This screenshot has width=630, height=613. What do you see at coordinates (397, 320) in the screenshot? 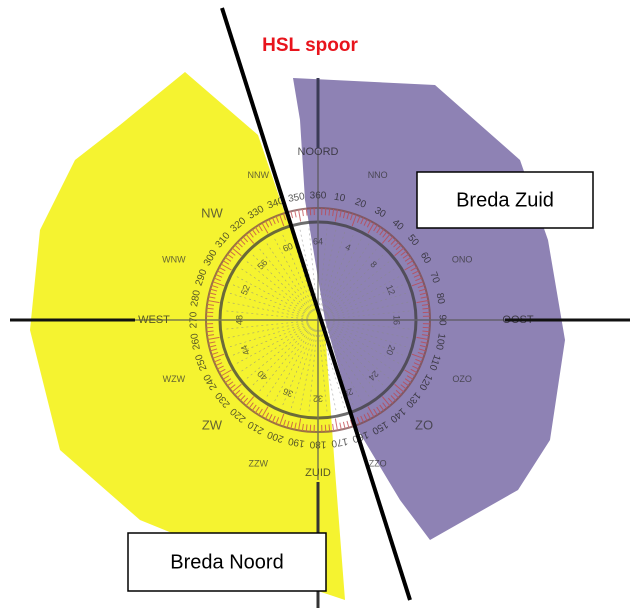
I see `inner-label: 16` at bounding box center [397, 320].